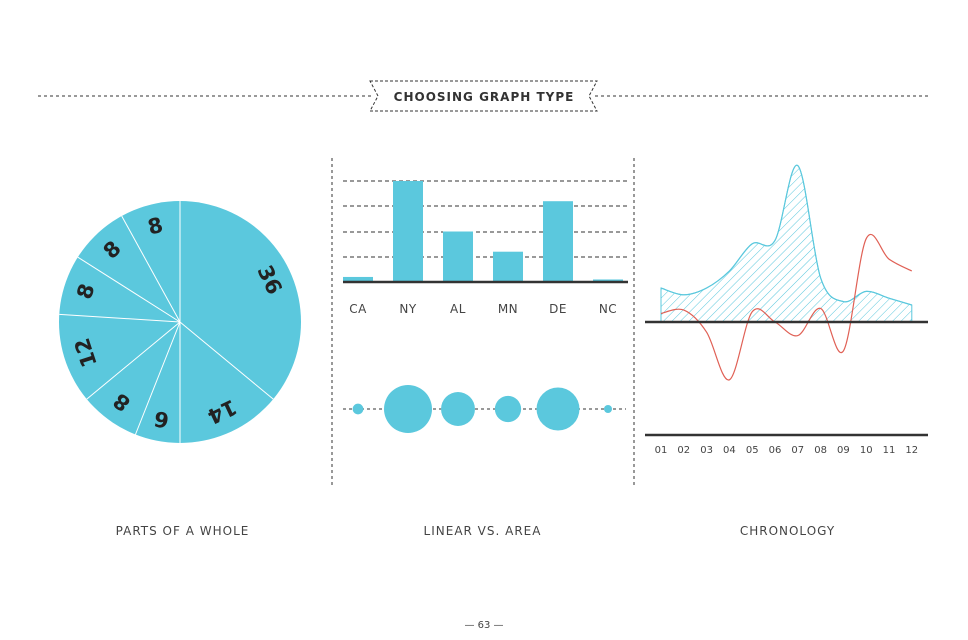  I want to click on bar-category-label: CA, so click(358, 309).